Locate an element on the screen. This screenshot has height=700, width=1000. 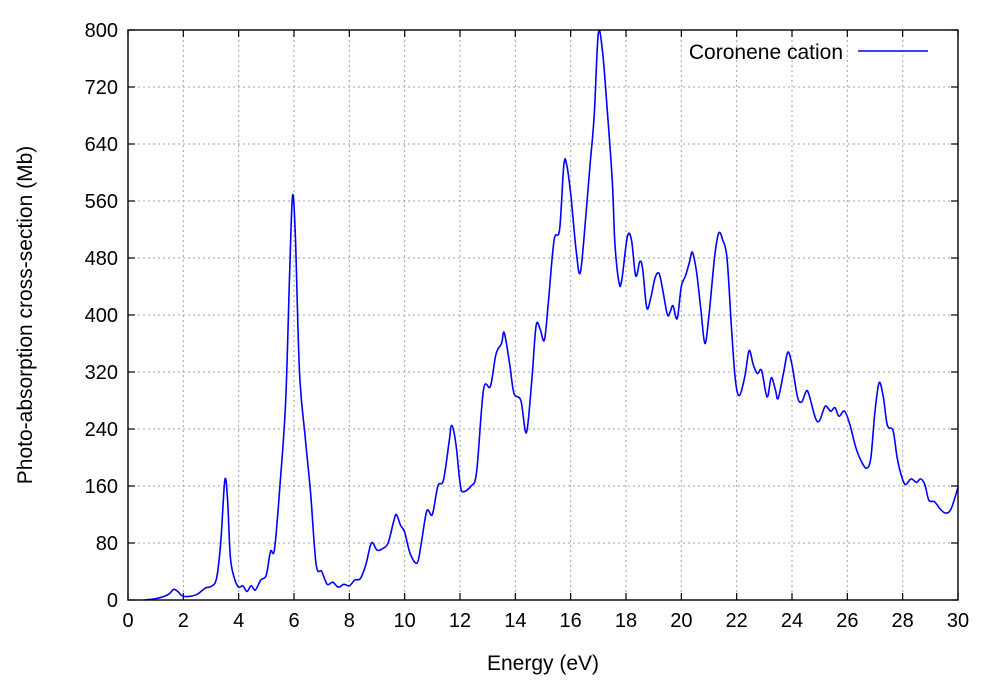
y-axis-title: Photo-absorption cross-section (Mb) is located at coordinates (25, 315).